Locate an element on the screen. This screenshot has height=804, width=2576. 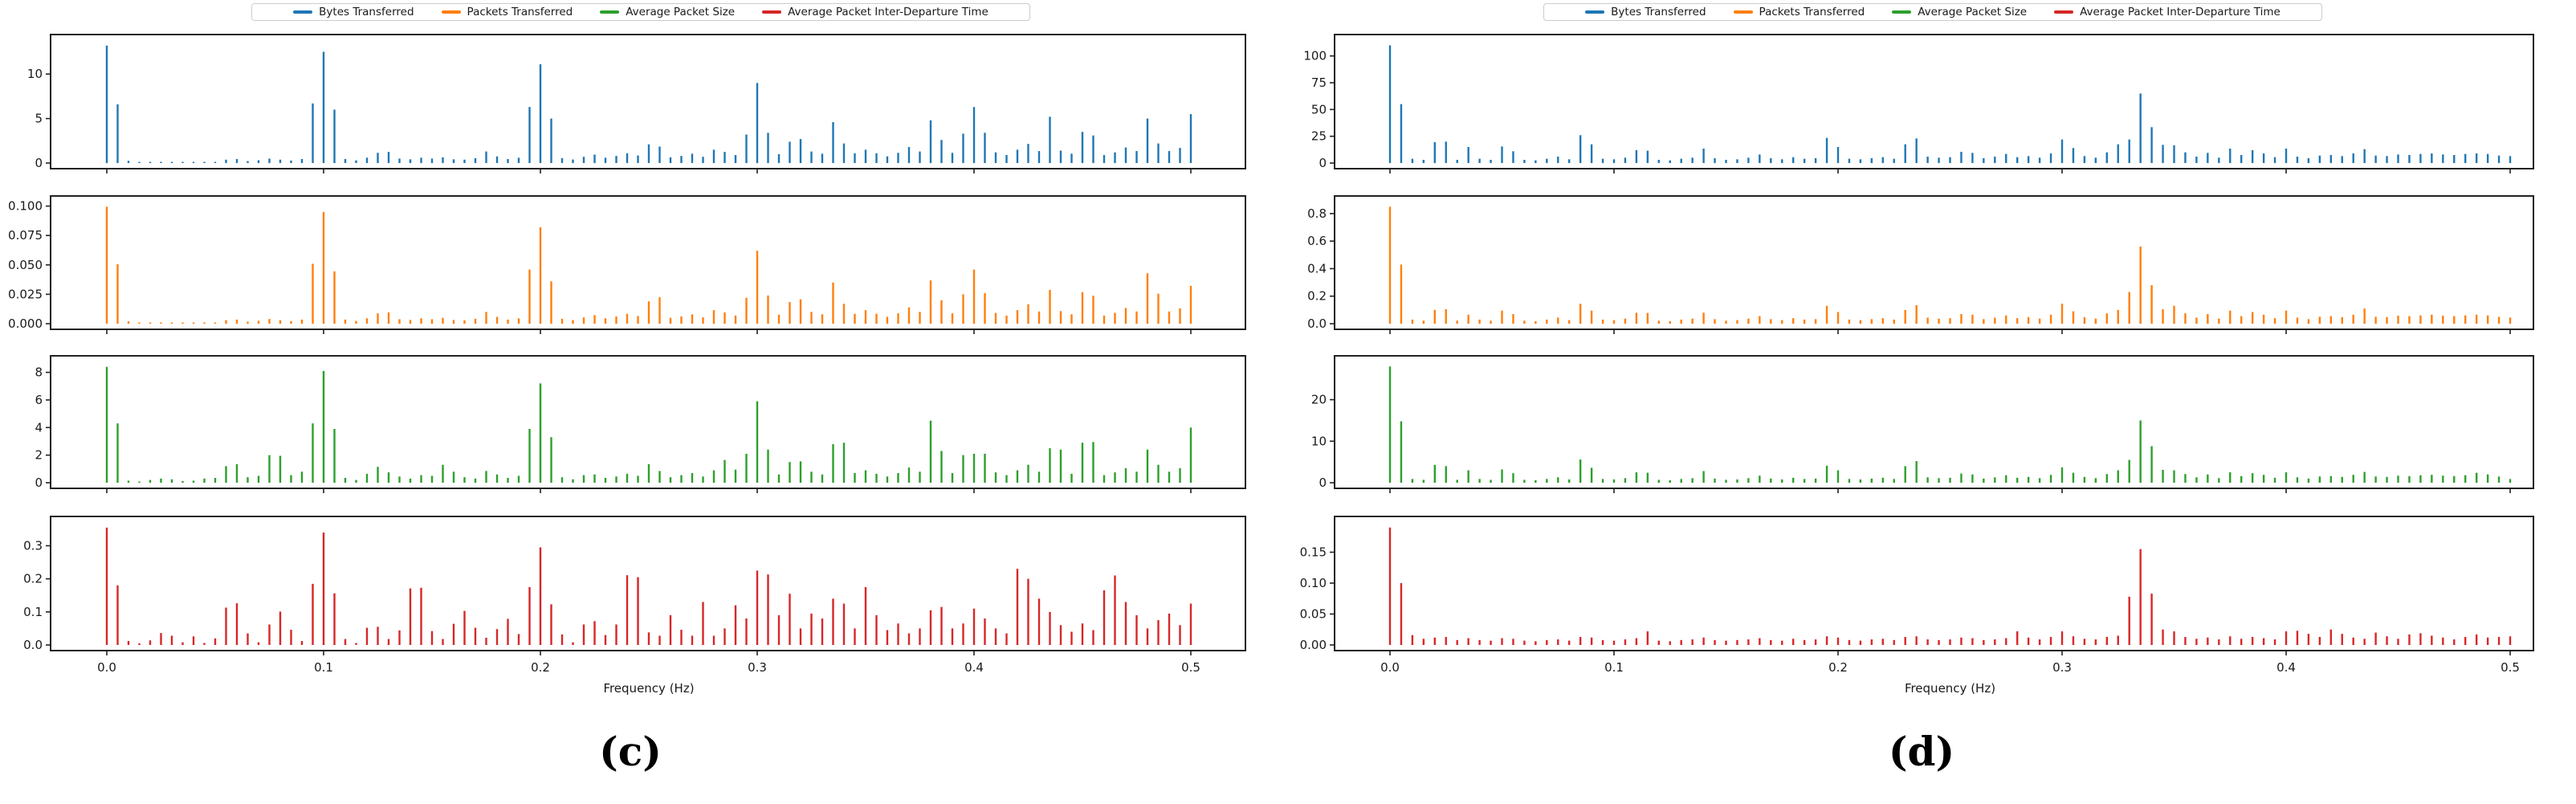
svg-text: 0.100 is located at coordinates (25, 206).